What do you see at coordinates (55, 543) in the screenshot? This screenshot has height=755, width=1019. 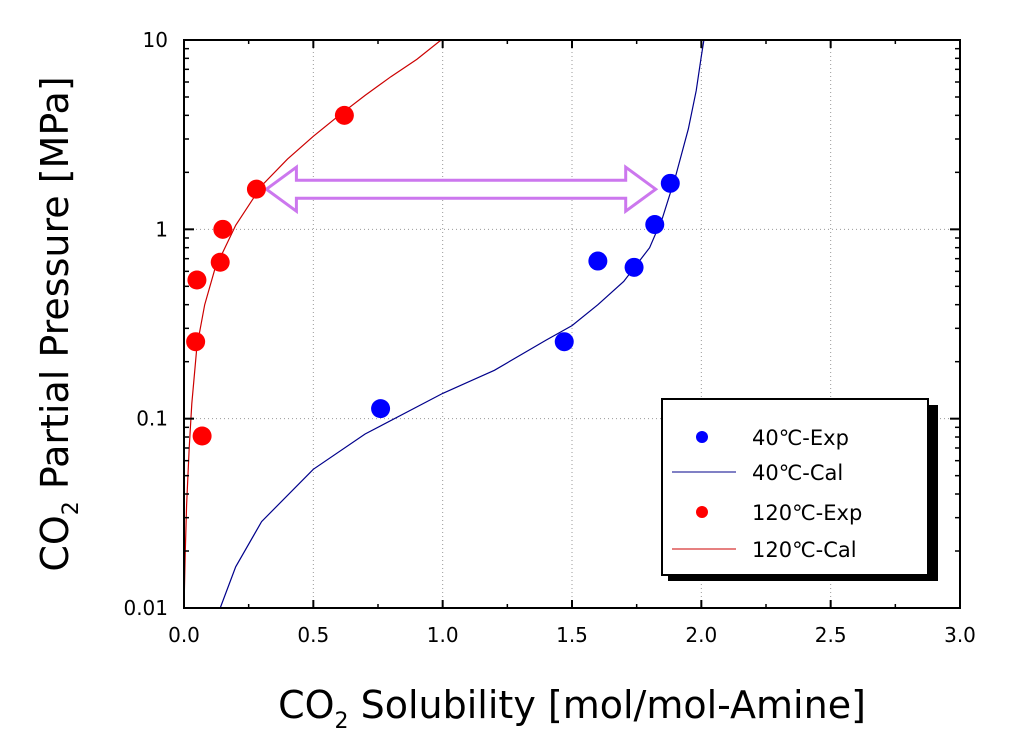 I see `y-axis-title-prefix: CO` at bounding box center [55, 543].